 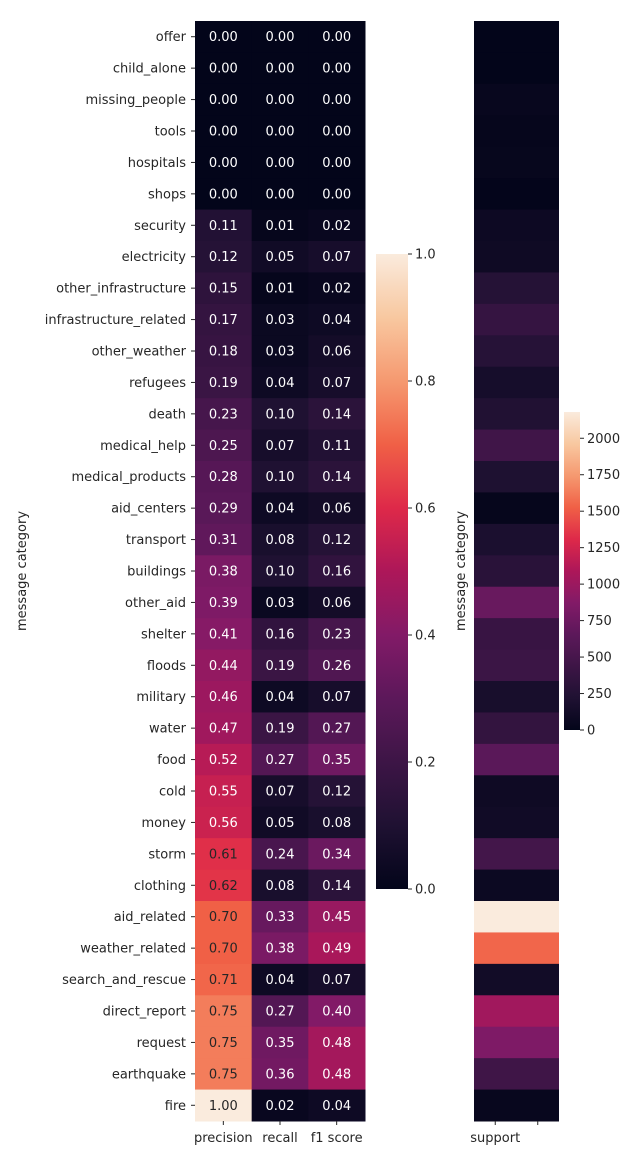 What do you see at coordinates (280, 949) in the screenshot?
I see `cell-value-label: 0.38` at bounding box center [280, 949].